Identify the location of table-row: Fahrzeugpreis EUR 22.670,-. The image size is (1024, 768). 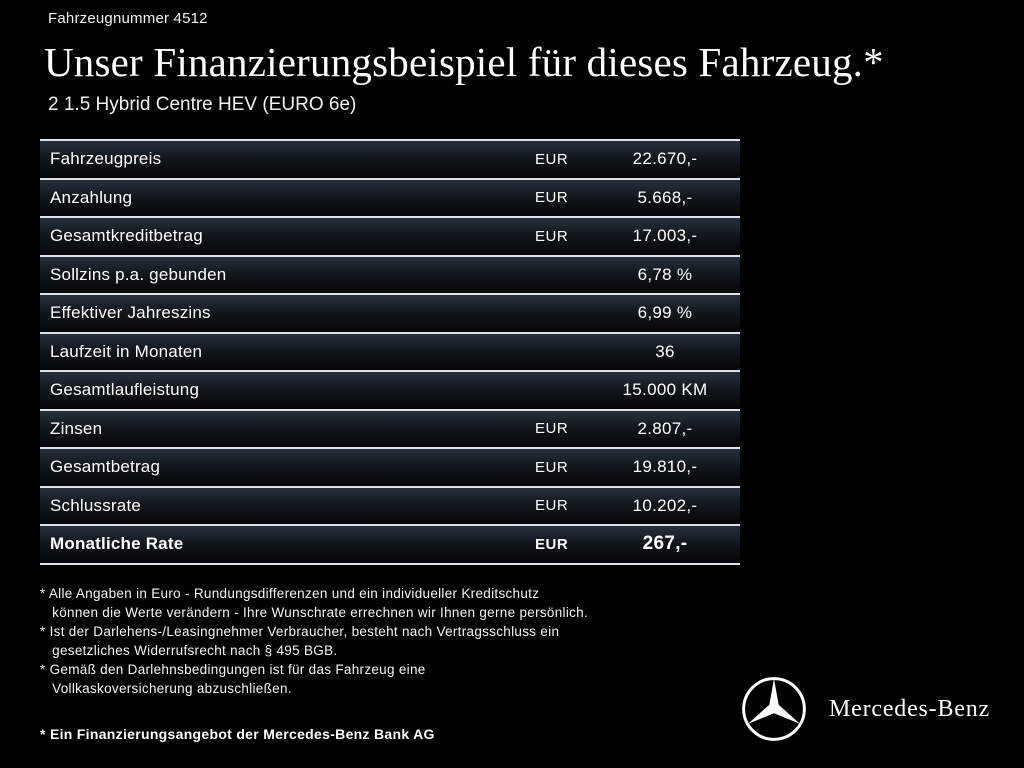
(390, 158).